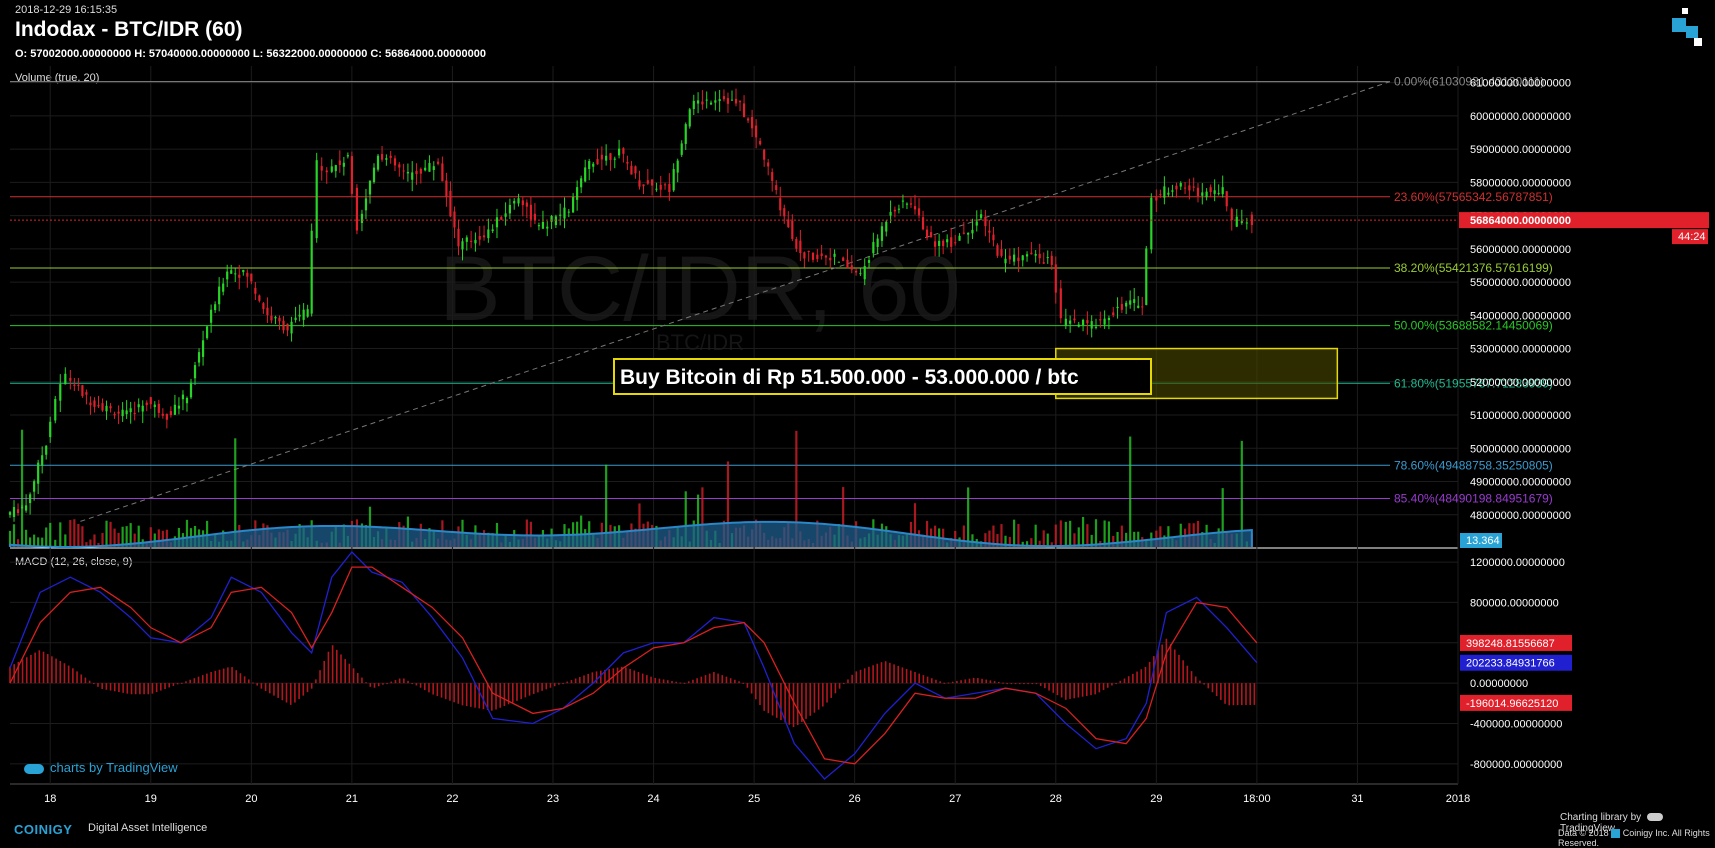 This screenshot has width=1715, height=848. Describe the element at coordinates (1481, 540) in the screenshot. I see `volume-value-tag-bg` at that location.